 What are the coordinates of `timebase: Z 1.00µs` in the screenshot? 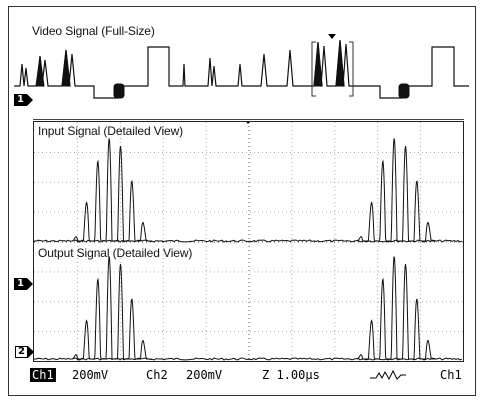 It's located at (291, 375).